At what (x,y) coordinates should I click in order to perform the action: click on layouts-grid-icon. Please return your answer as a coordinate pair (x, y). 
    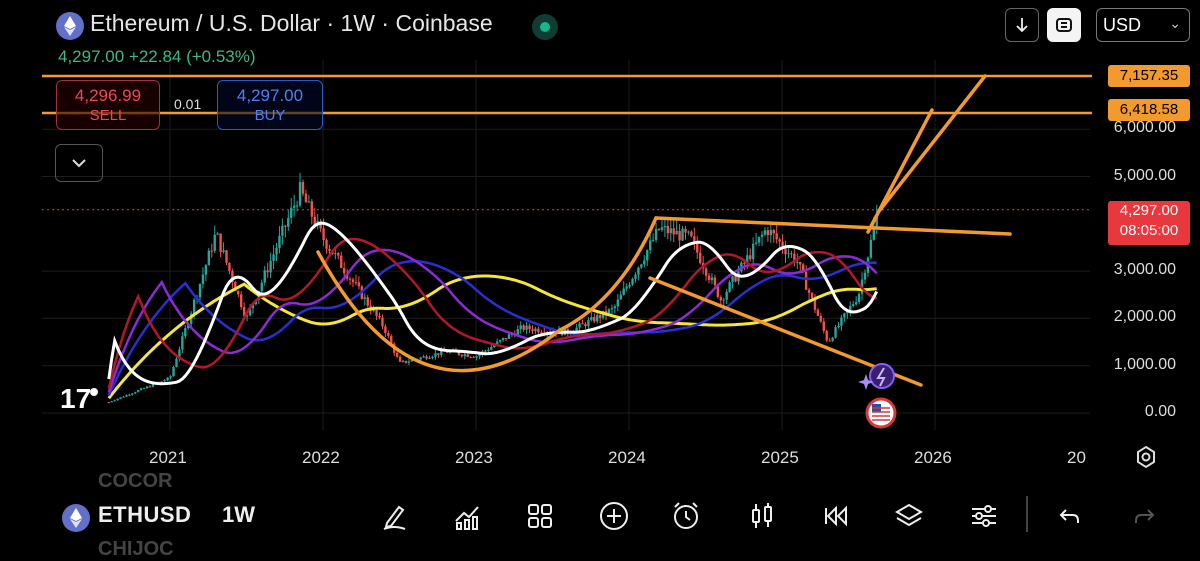
    Looking at the image, I should click on (540, 516).